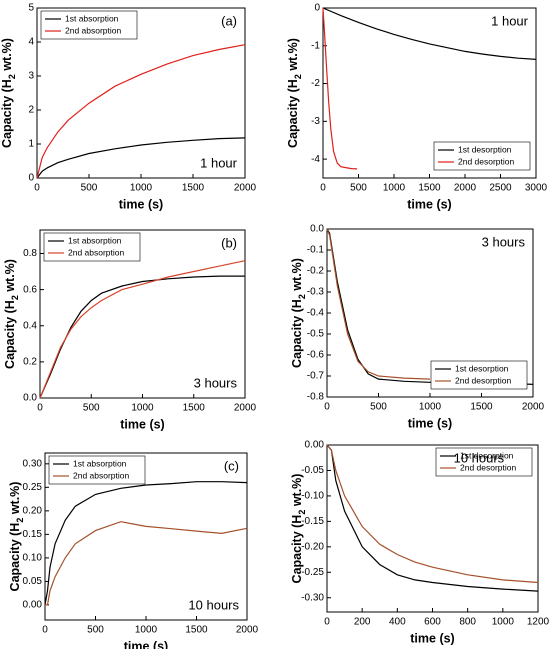  I want to click on y-tick-label: -0.6, so click(316, 355).